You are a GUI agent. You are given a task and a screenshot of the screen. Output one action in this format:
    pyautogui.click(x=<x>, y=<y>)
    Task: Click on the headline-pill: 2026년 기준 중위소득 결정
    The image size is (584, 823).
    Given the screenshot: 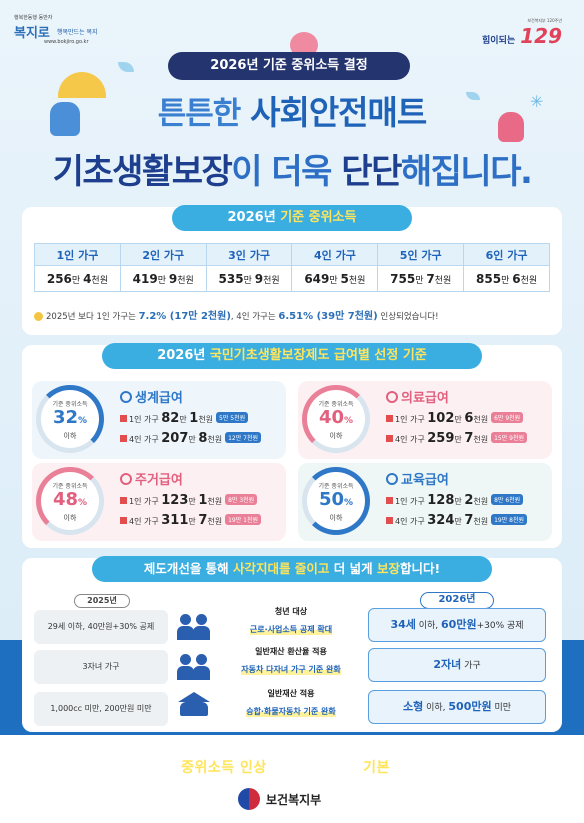 What is the action you would take?
    pyautogui.click(x=289, y=66)
    